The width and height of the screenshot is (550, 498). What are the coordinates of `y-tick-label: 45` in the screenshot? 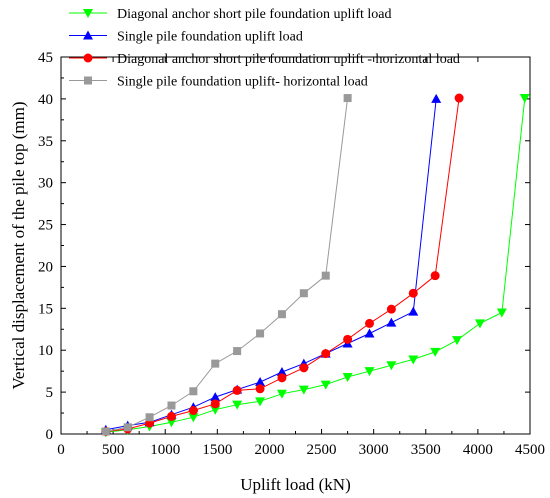 It's located at (45, 58).